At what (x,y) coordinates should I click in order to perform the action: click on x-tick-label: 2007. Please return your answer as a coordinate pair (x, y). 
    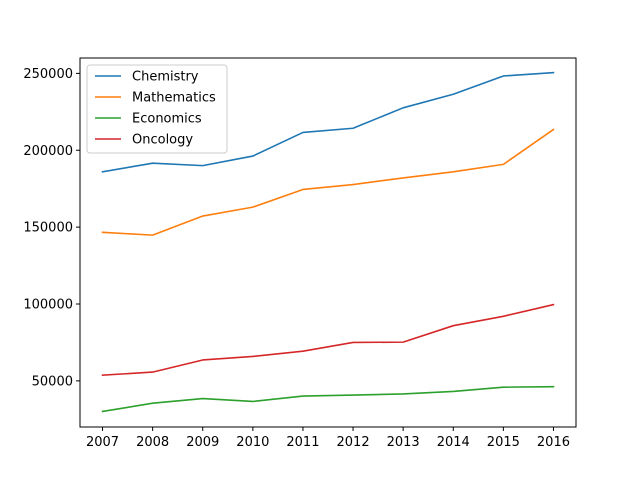
    Looking at the image, I should click on (102, 442).